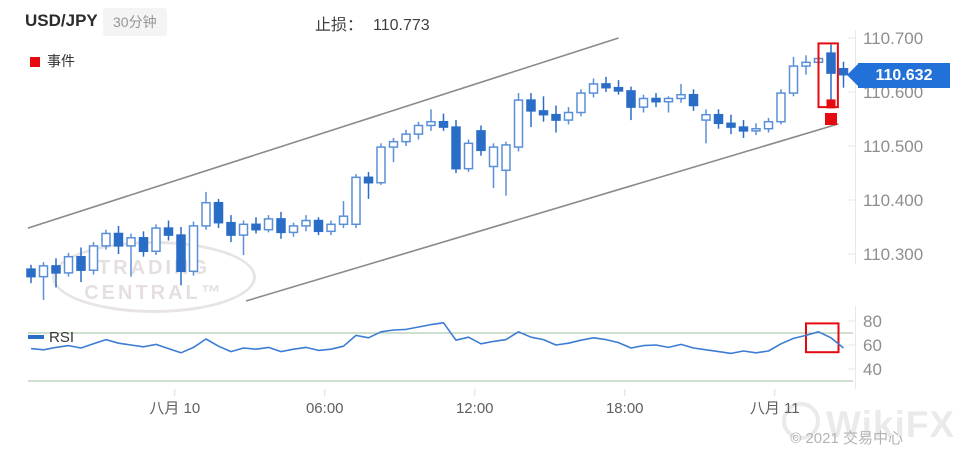 The image size is (961, 460). What do you see at coordinates (822, 198) in the screenshot?
I see `highlight-boxes` at bounding box center [822, 198].